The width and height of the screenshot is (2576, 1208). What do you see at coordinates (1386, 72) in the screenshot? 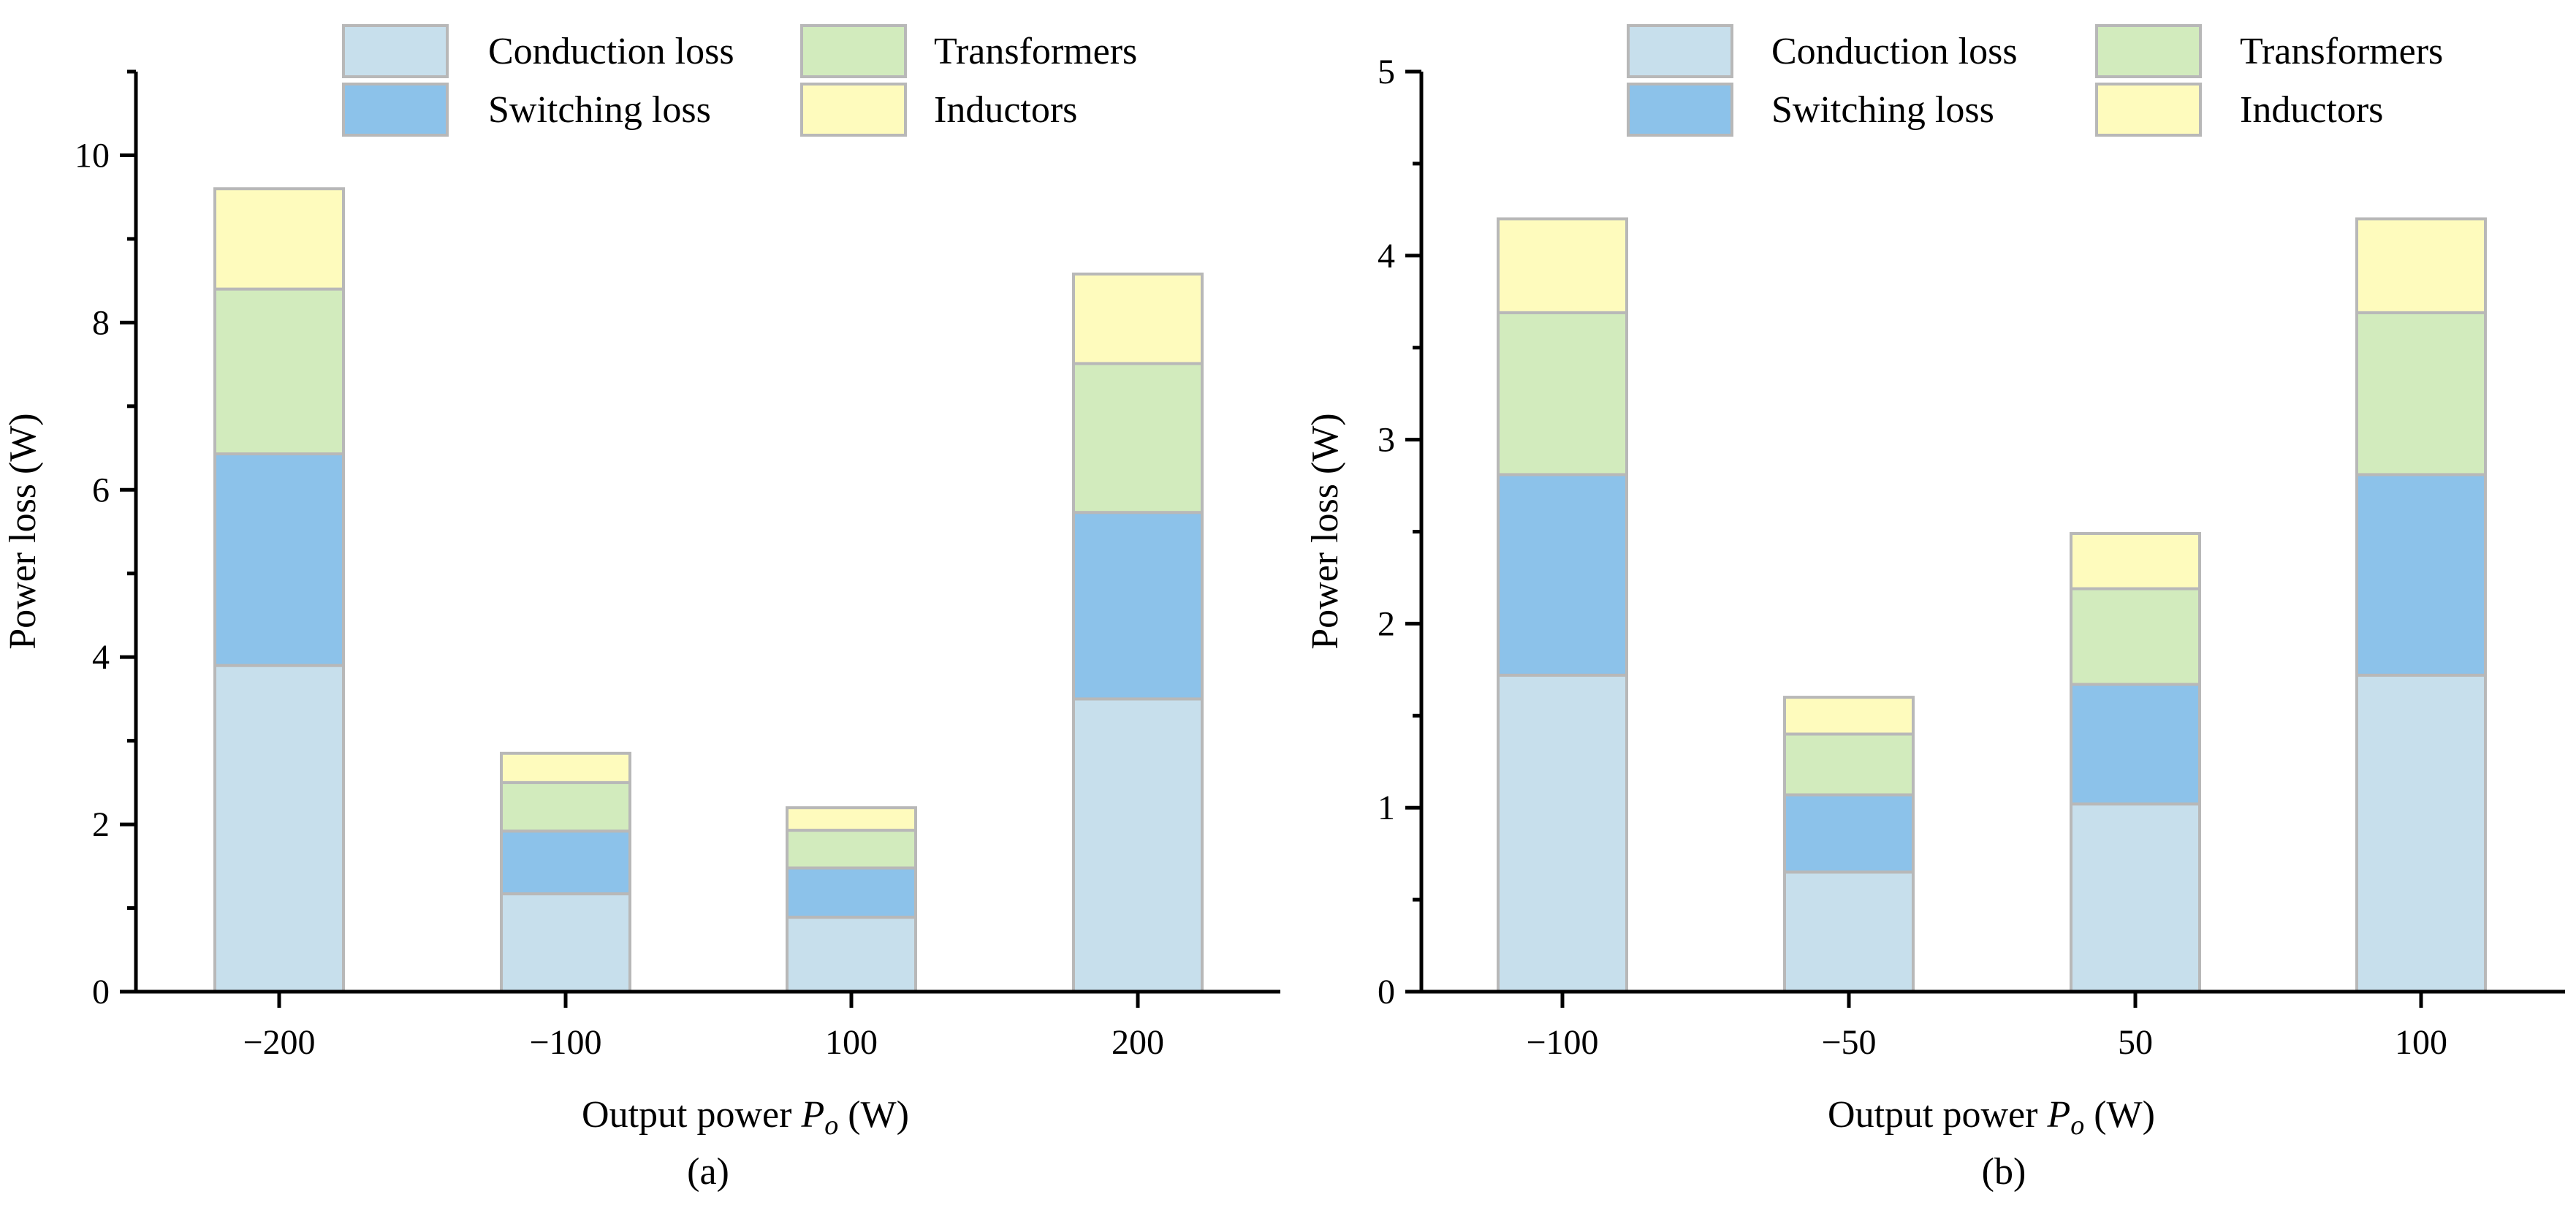
I see `y-tick-label: 5` at bounding box center [1386, 72].